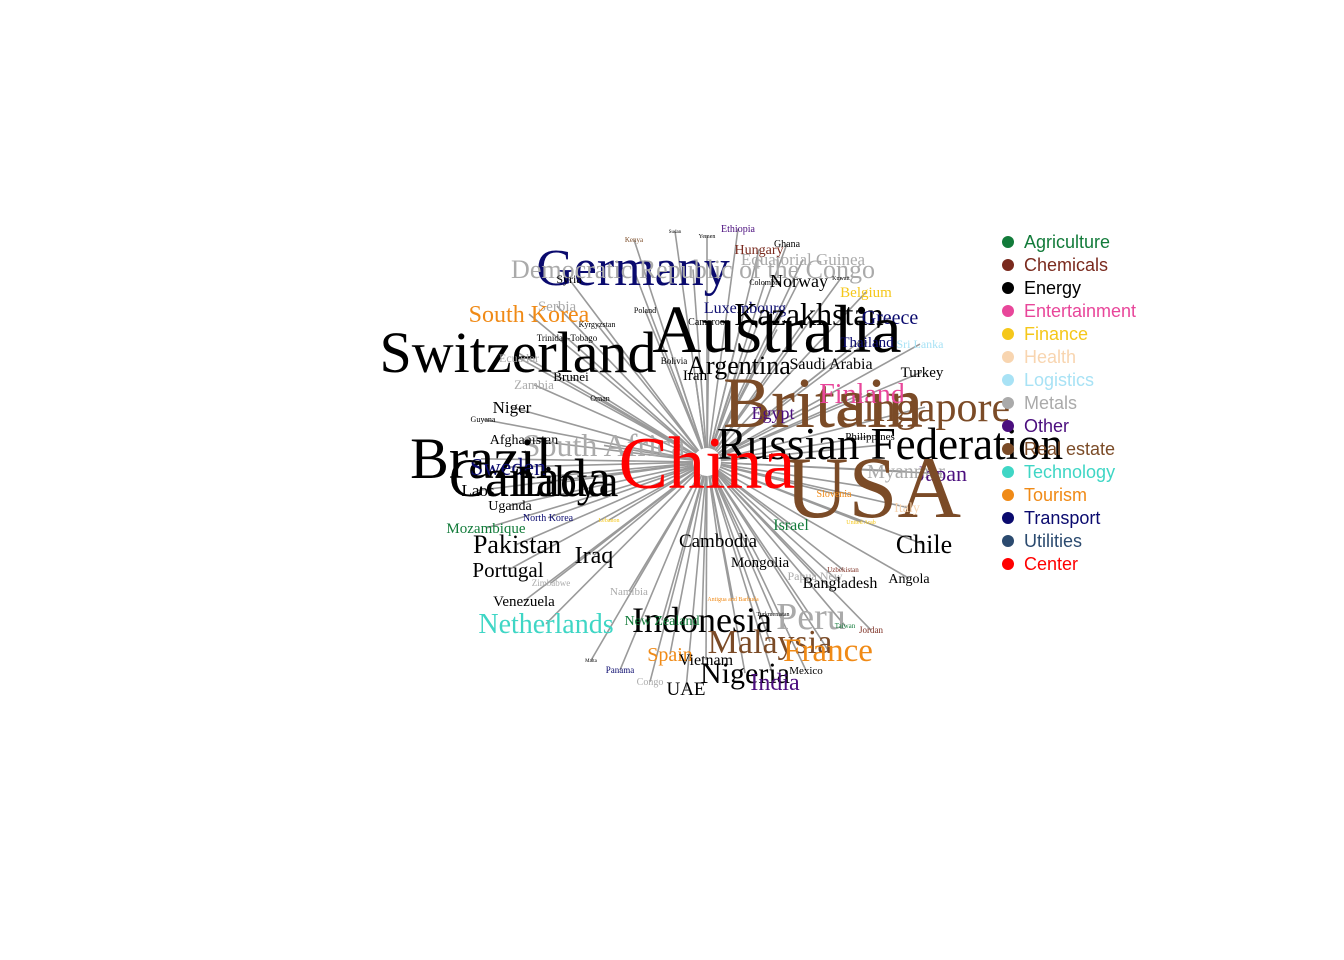 The image size is (1344, 960). I want to click on edge-japan, so click(824, 468).